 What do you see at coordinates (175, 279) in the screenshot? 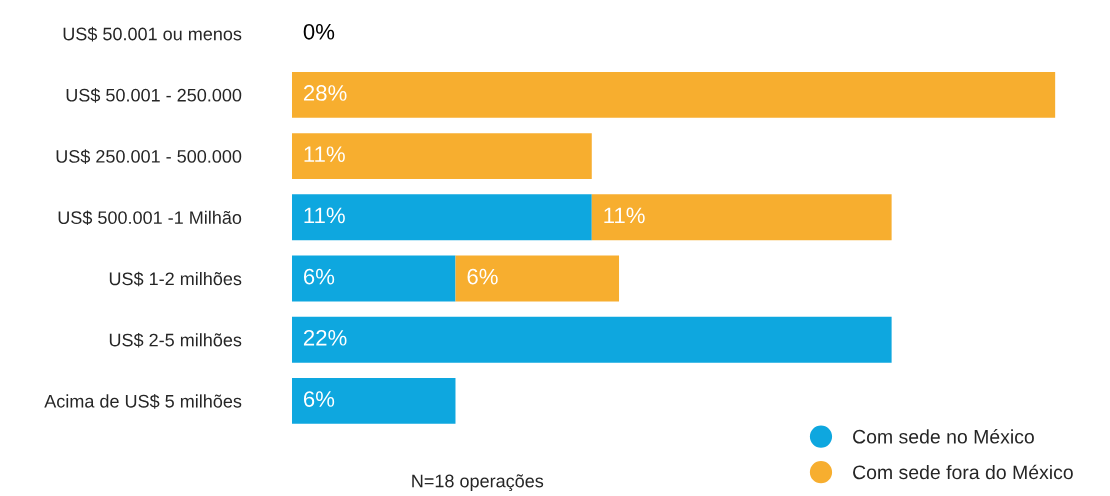
I see `y-tick-label: US$ 1-2 milhões` at bounding box center [175, 279].